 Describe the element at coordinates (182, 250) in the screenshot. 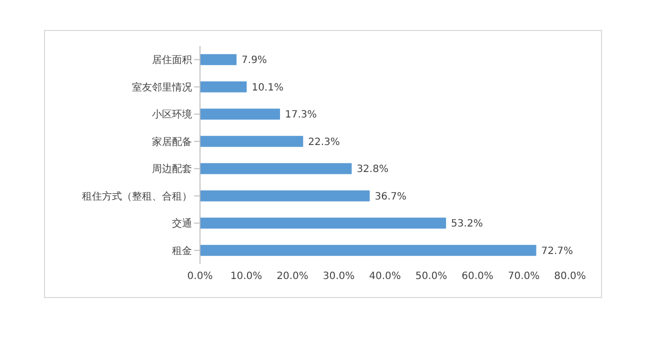

I see `y-tick-label: 租金` at that location.